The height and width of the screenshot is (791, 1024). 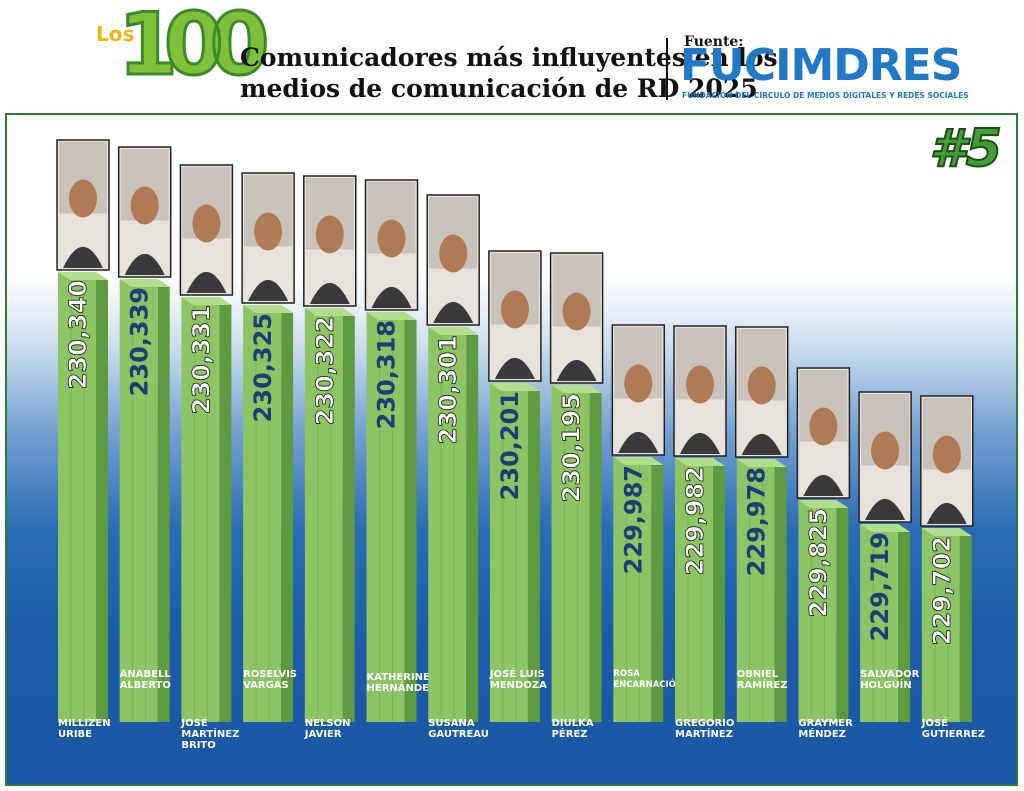 I want to click on value-label: 229,982, so click(x=695, y=520).